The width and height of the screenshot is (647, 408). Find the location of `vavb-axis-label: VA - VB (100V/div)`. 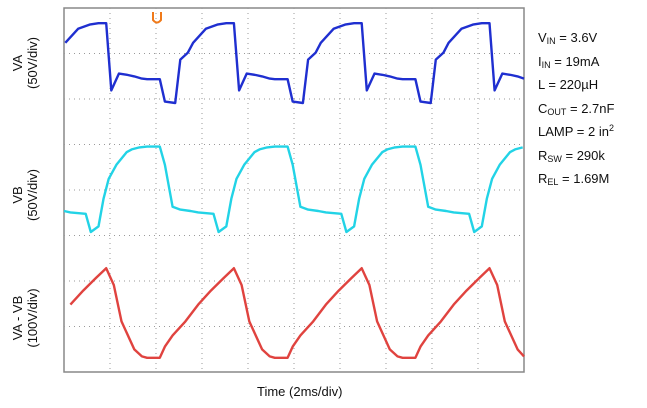

vavb-axis-label: VA - VB (100V/div) is located at coordinates (25, 317).